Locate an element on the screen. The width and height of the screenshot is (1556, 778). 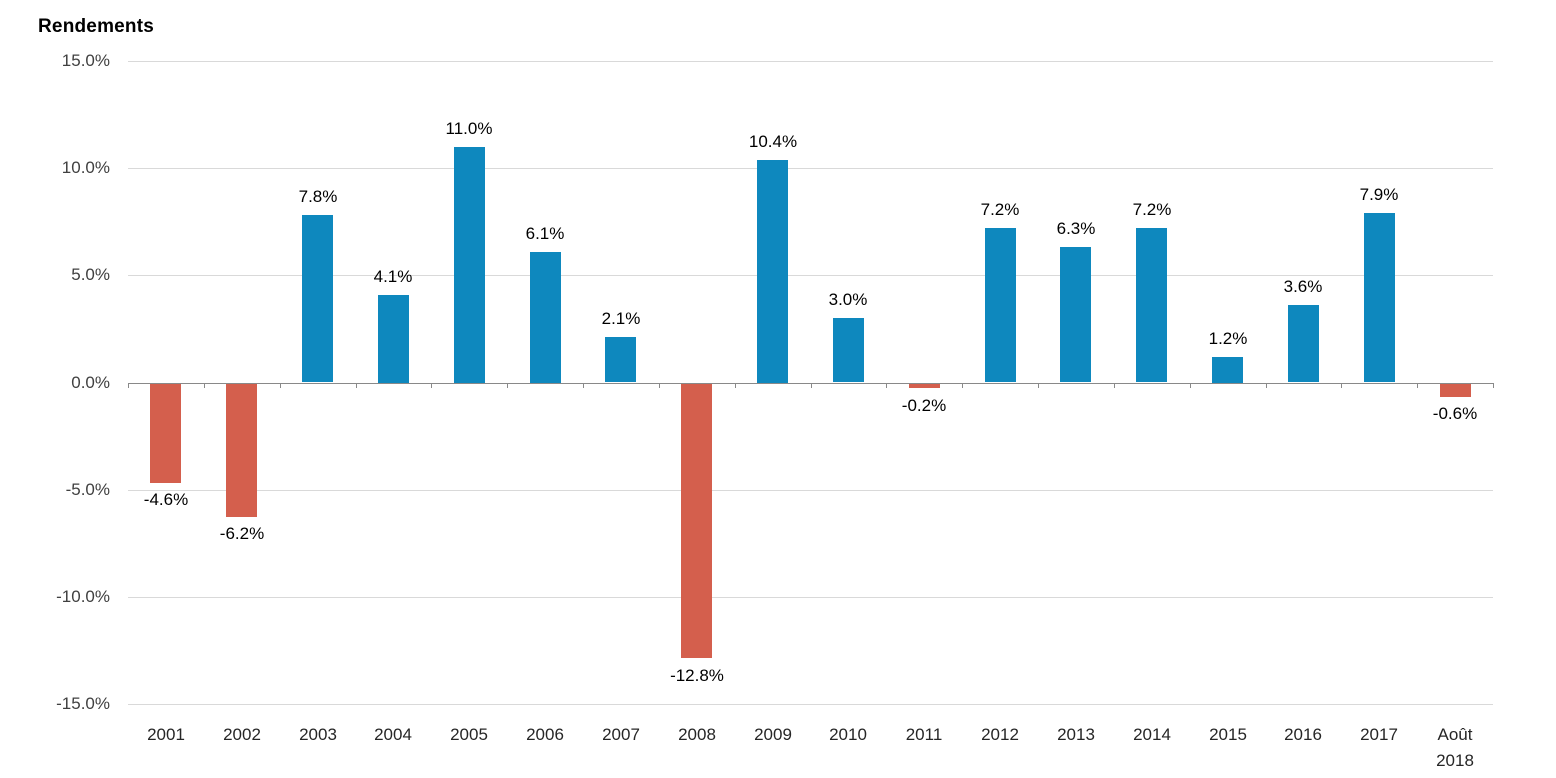
x-axis-label: 2006 is located at coordinates (545, 734).